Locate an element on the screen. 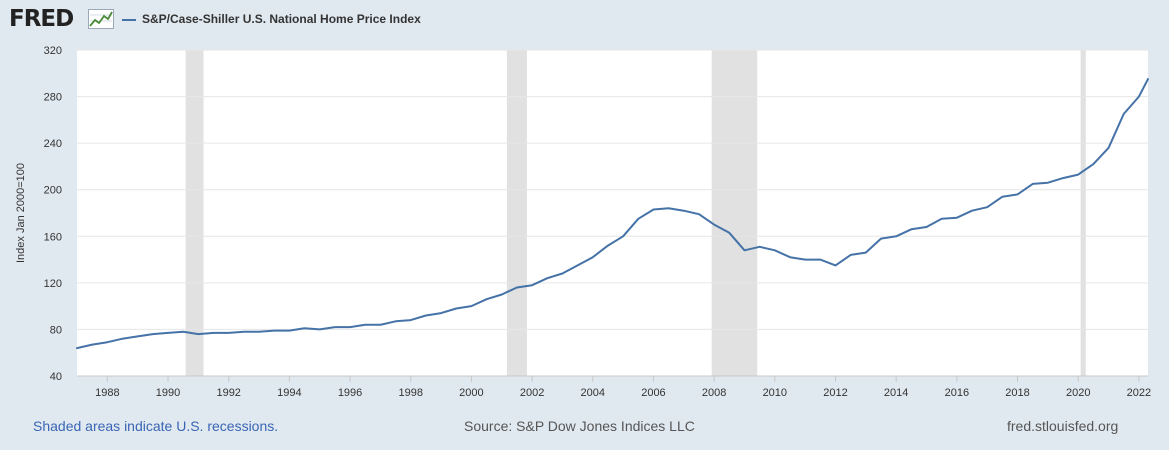 The width and height of the screenshot is (1169, 450). recession-note-link: Shaded areas indicate U.S. recessions. is located at coordinates (156, 426).